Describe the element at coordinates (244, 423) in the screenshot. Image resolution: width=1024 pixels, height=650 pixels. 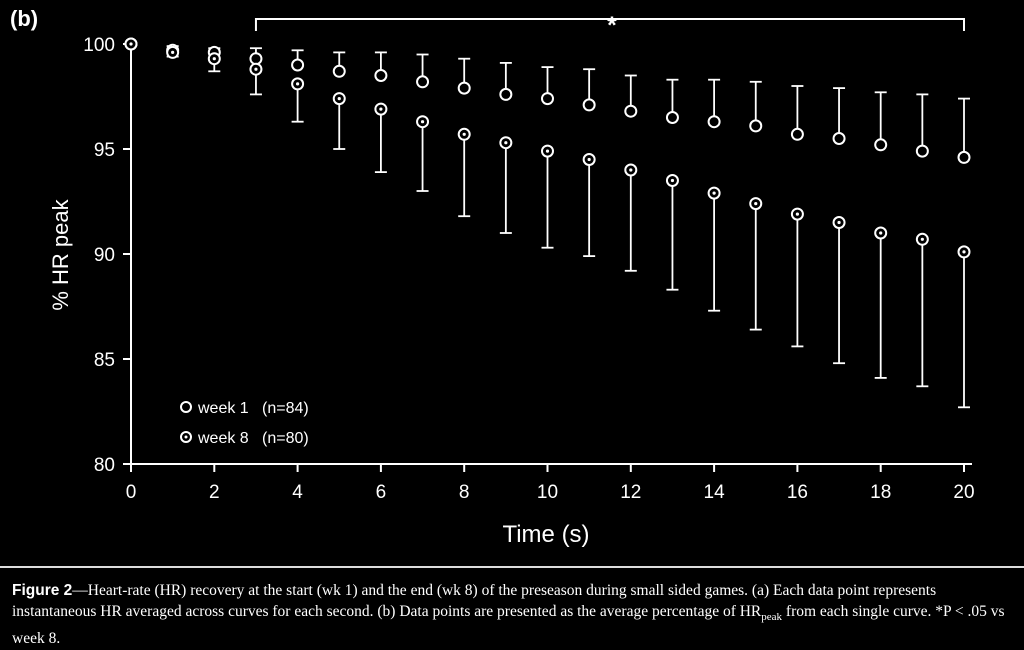
I see `legend: week 1 (n=84) week 8 (n=80)` at that location.